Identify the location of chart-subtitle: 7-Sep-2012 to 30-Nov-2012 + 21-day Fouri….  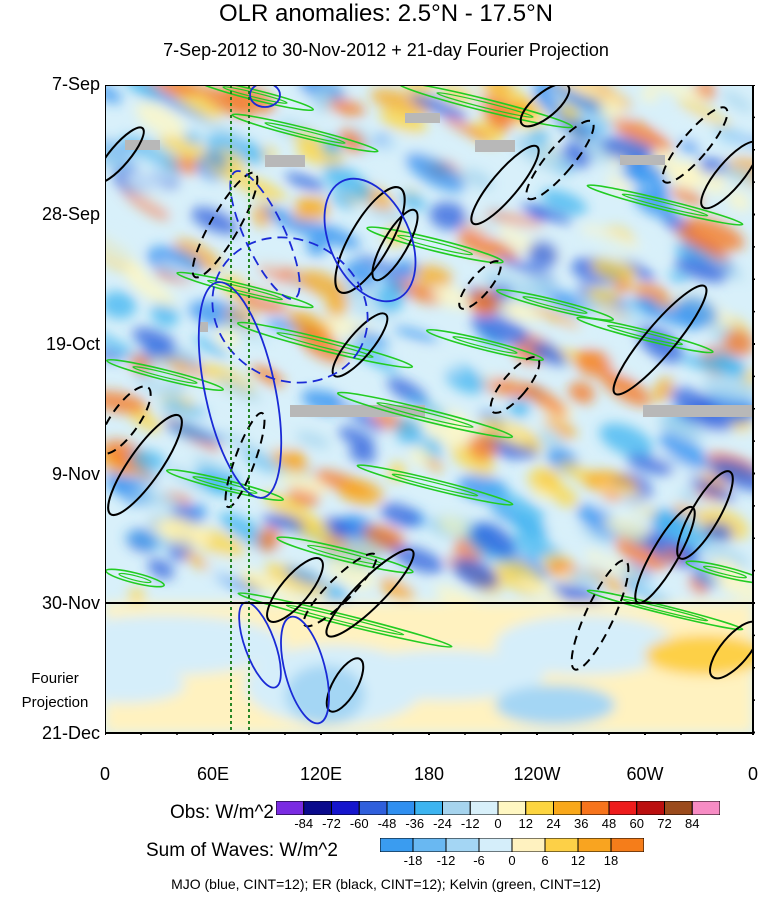
(386, 50).